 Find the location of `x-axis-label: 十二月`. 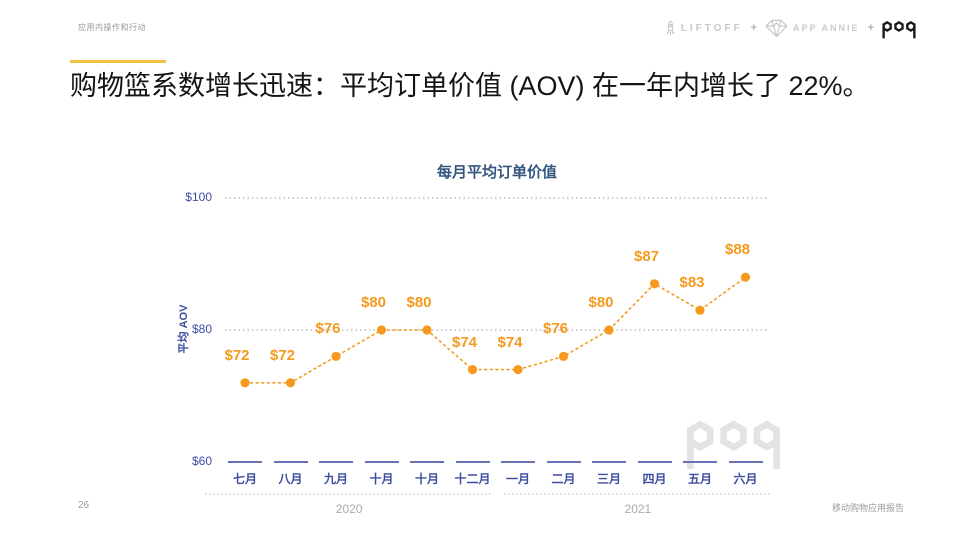

x-axis-label: 十二月 is located at coordinates (472, 479).